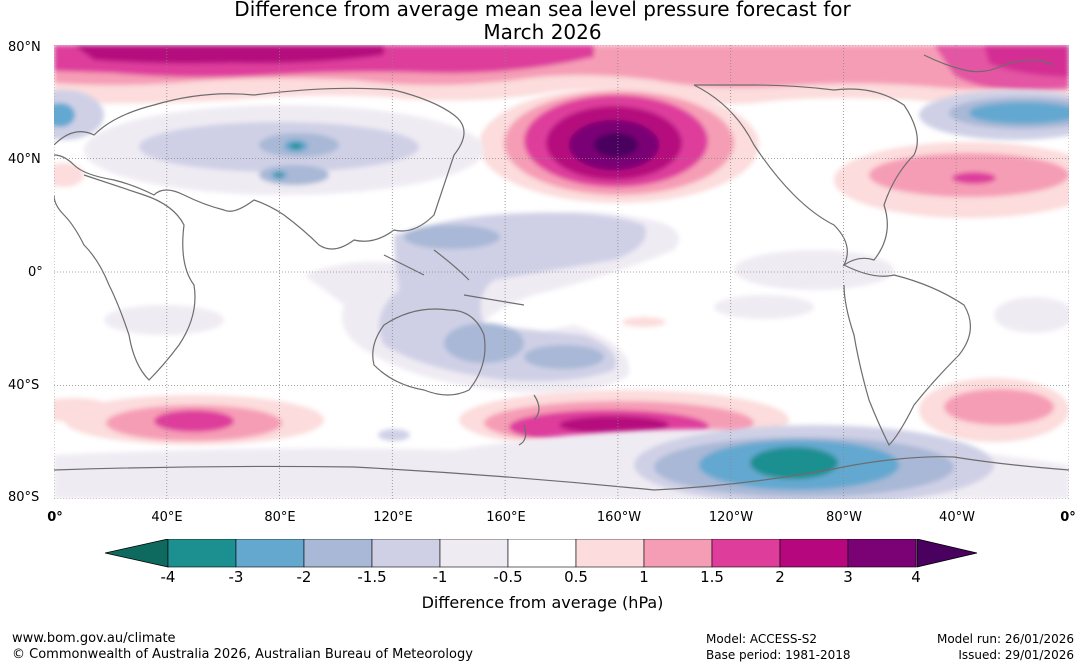  Describe the element at coordinates (916, 577) in the screenshot. I see `colorbar-tick-label: 4` at that location.